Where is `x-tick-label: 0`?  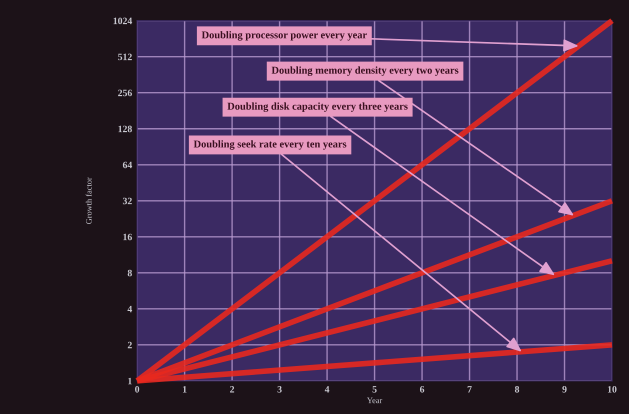
x-tick-label: 0 is located at coordinates (137, 389).